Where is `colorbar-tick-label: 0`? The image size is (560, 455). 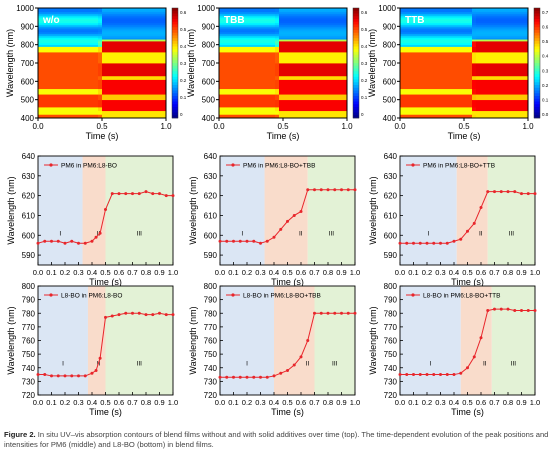
colorbar-tick-label: 0 is located at coordinates (362, 114).